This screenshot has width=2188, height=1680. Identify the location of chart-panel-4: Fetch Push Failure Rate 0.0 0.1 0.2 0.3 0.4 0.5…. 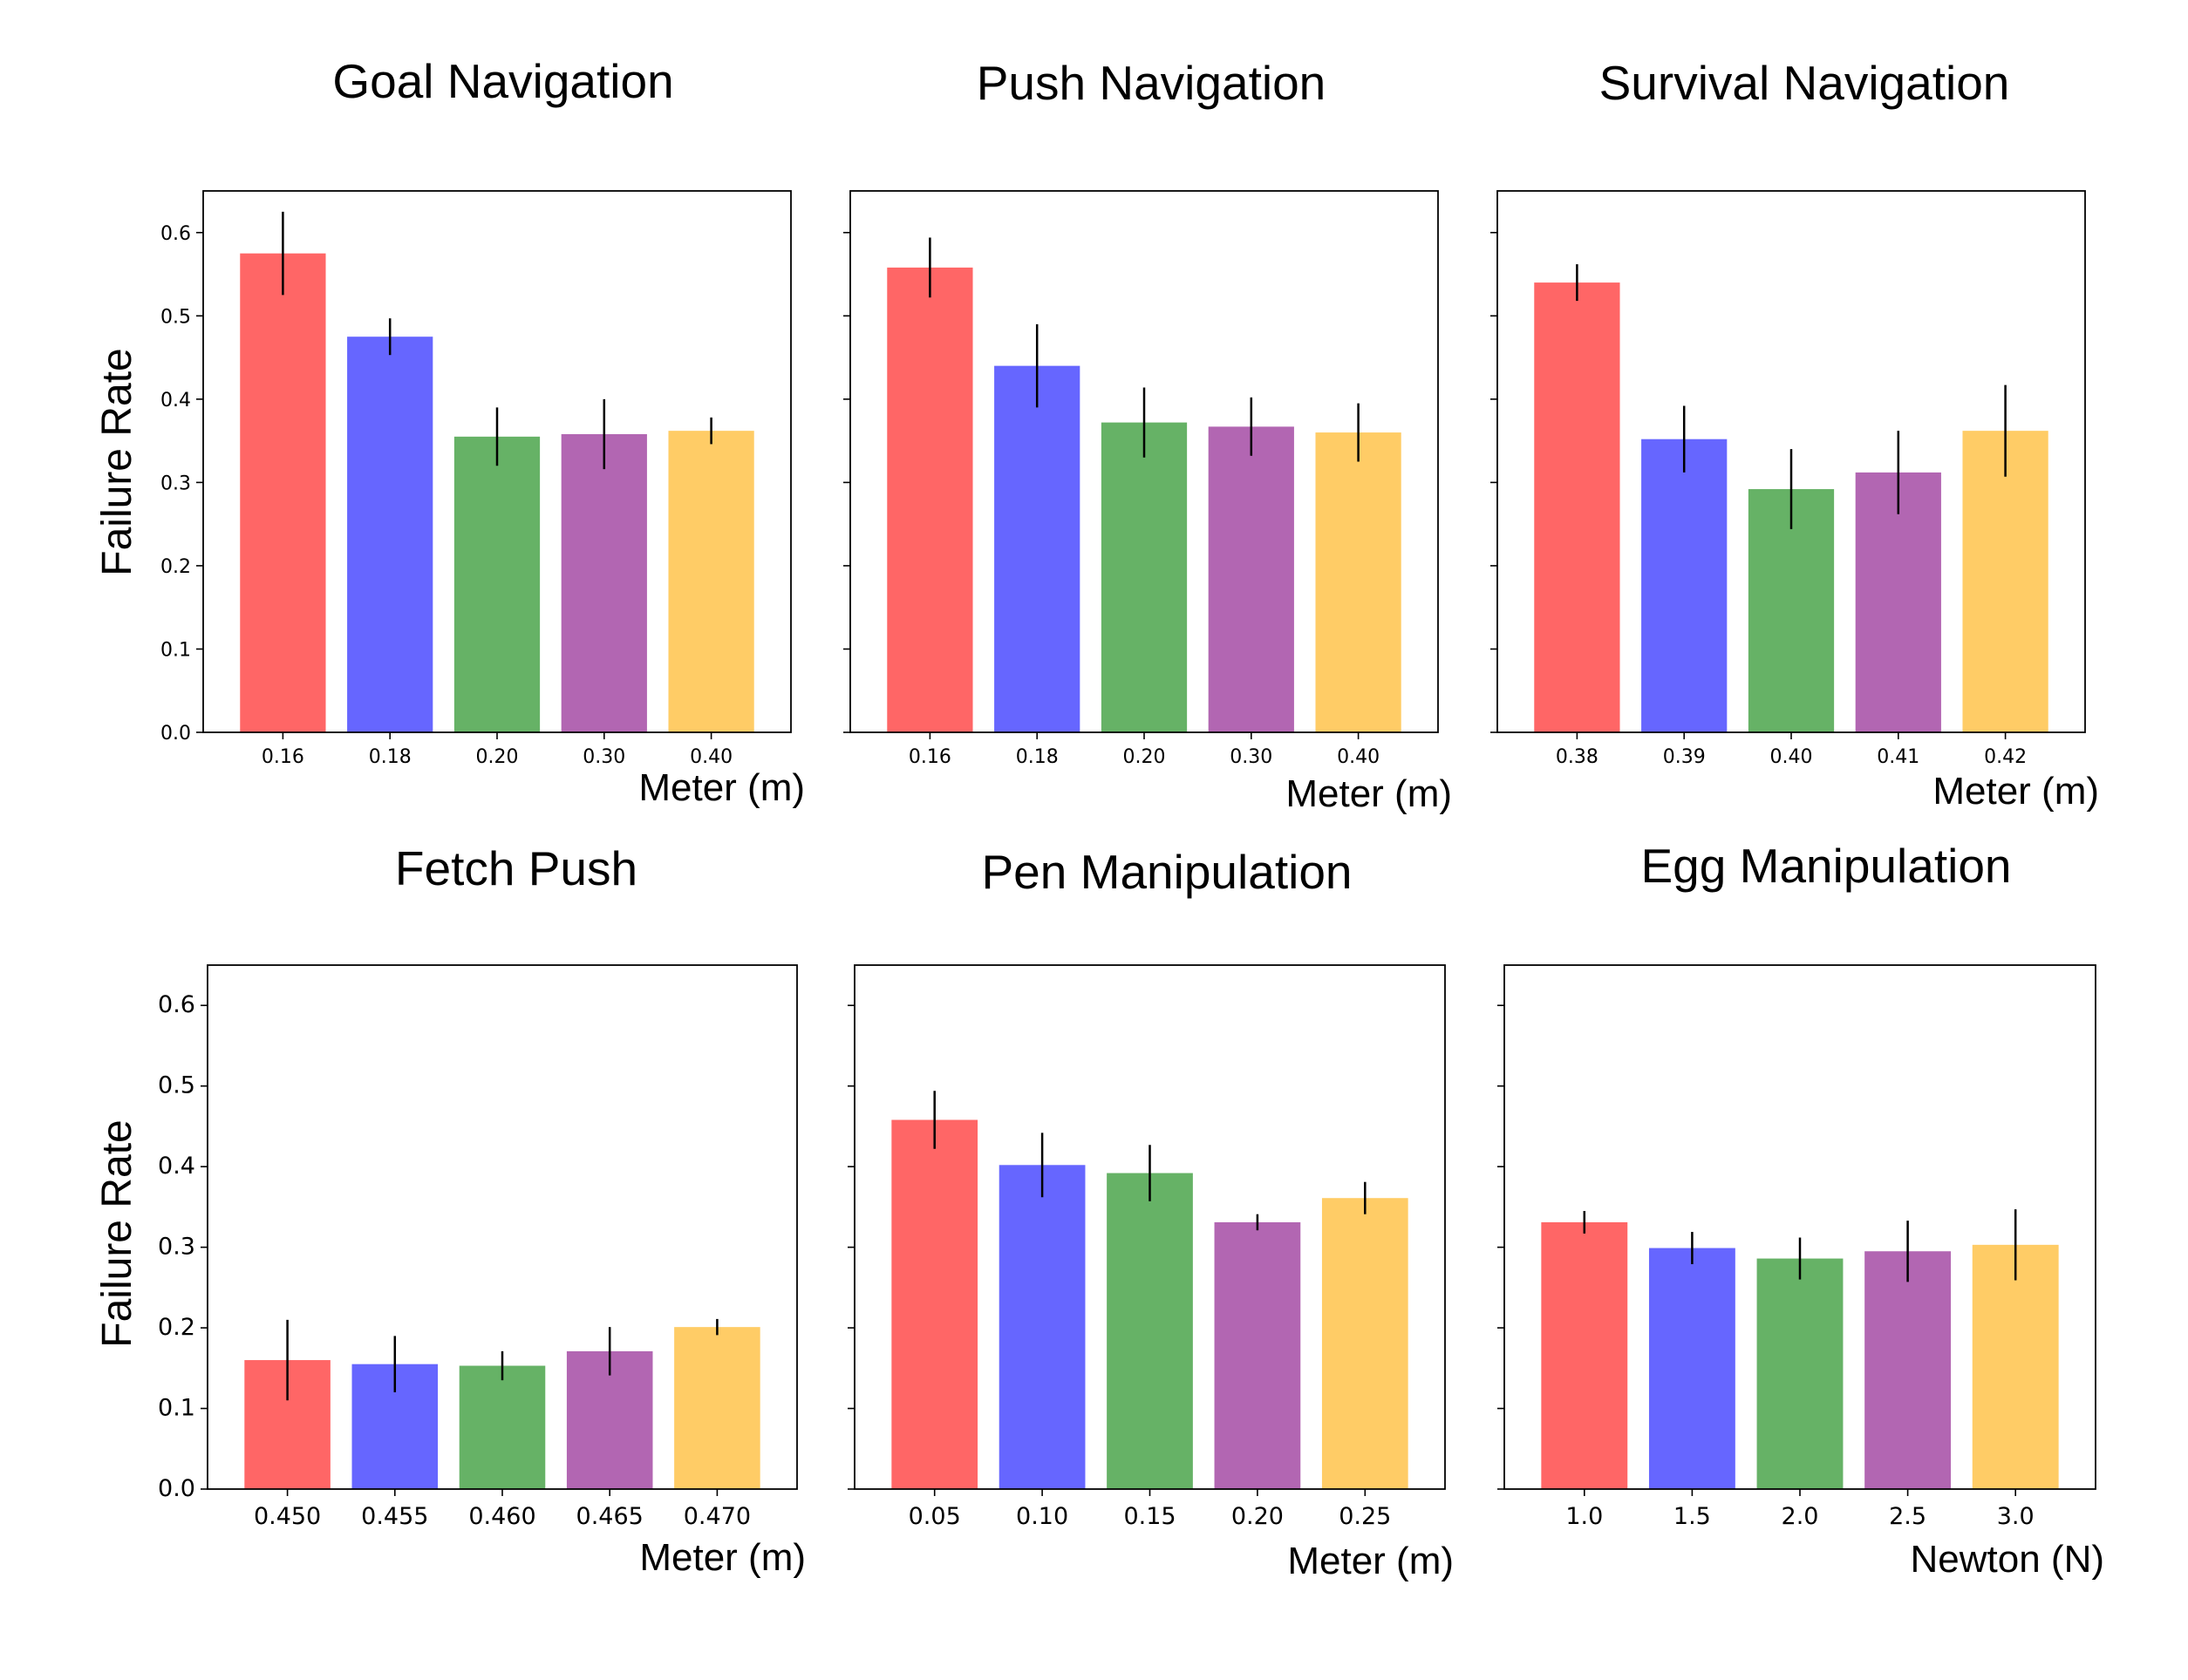
(450, 1210).